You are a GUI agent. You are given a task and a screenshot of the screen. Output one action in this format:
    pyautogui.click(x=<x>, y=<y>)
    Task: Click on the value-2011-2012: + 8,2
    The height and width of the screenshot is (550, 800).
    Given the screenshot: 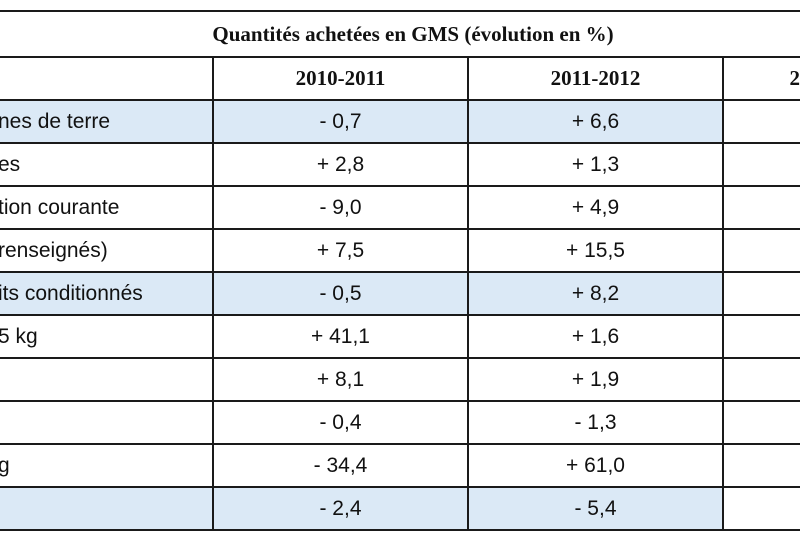 What is the action you would take?
    pyautogui.click(x=595, y=293)
    